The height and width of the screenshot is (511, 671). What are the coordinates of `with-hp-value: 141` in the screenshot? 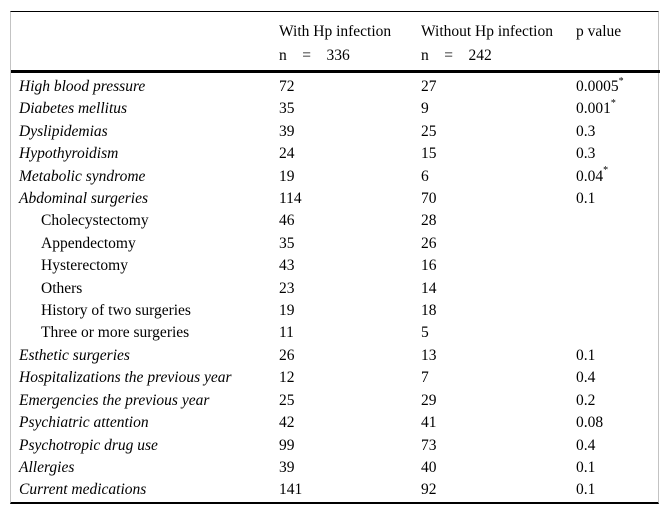 It's located at (291, 490).